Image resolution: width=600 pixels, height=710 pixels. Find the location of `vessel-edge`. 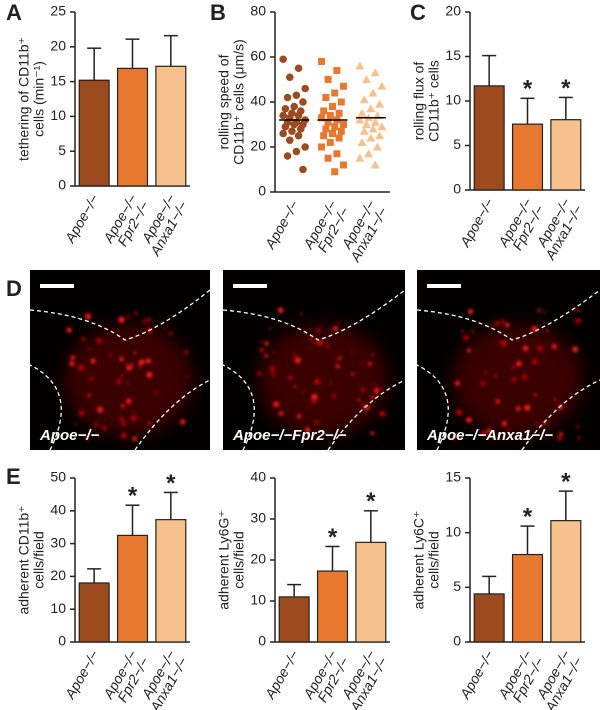

vessel-edge is located at coordinates (120, 315).